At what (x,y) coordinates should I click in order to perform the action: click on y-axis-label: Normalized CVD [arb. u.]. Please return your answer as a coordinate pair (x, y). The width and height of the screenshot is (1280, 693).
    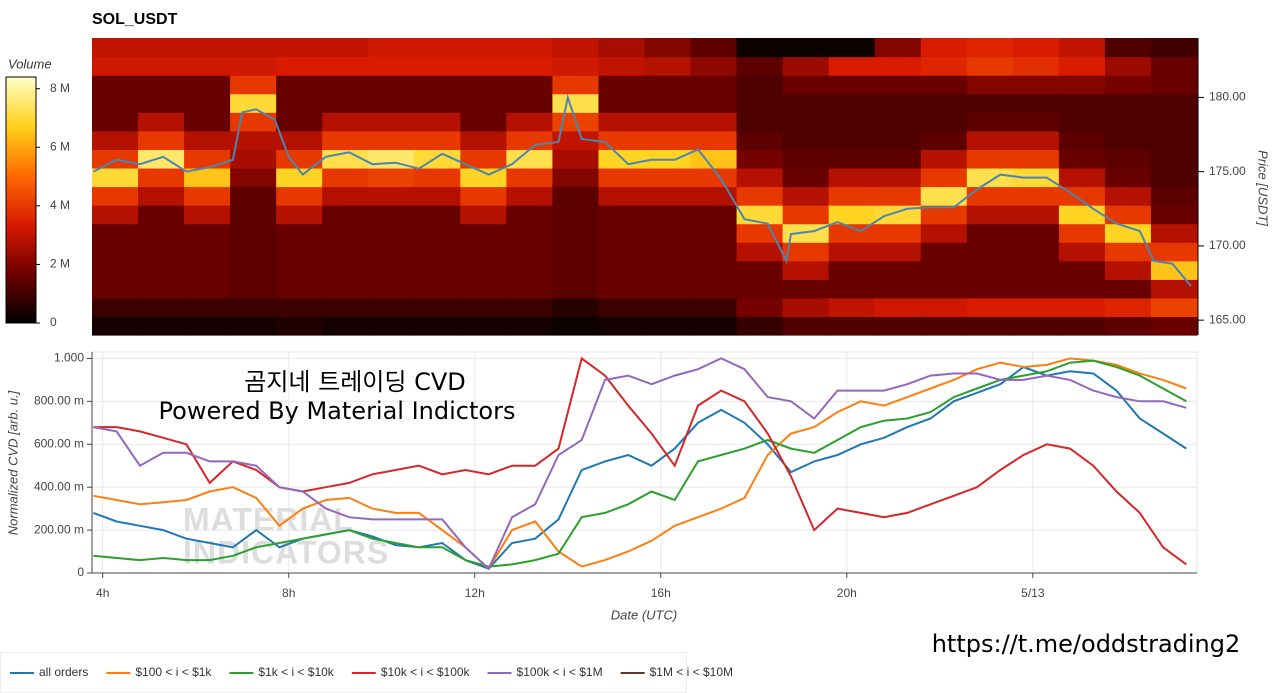
    Looking at the image, I should click on (12, 462).